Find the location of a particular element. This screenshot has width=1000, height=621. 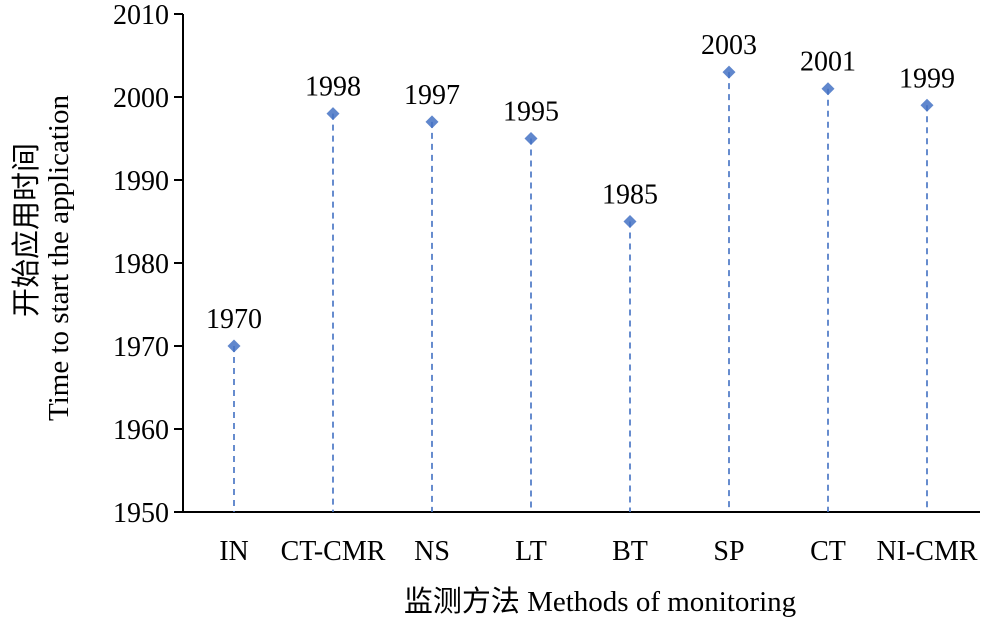

data-label: 2001 is located at coordinates (828, 62).